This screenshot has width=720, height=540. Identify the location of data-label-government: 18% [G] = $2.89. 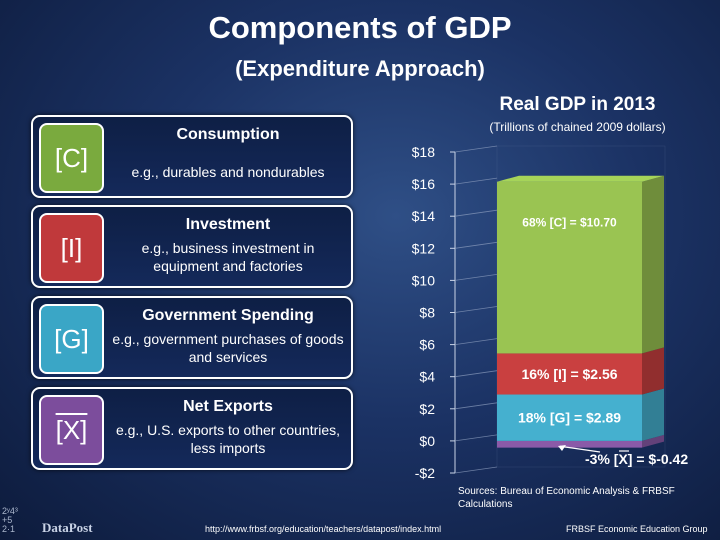
(569, 418).